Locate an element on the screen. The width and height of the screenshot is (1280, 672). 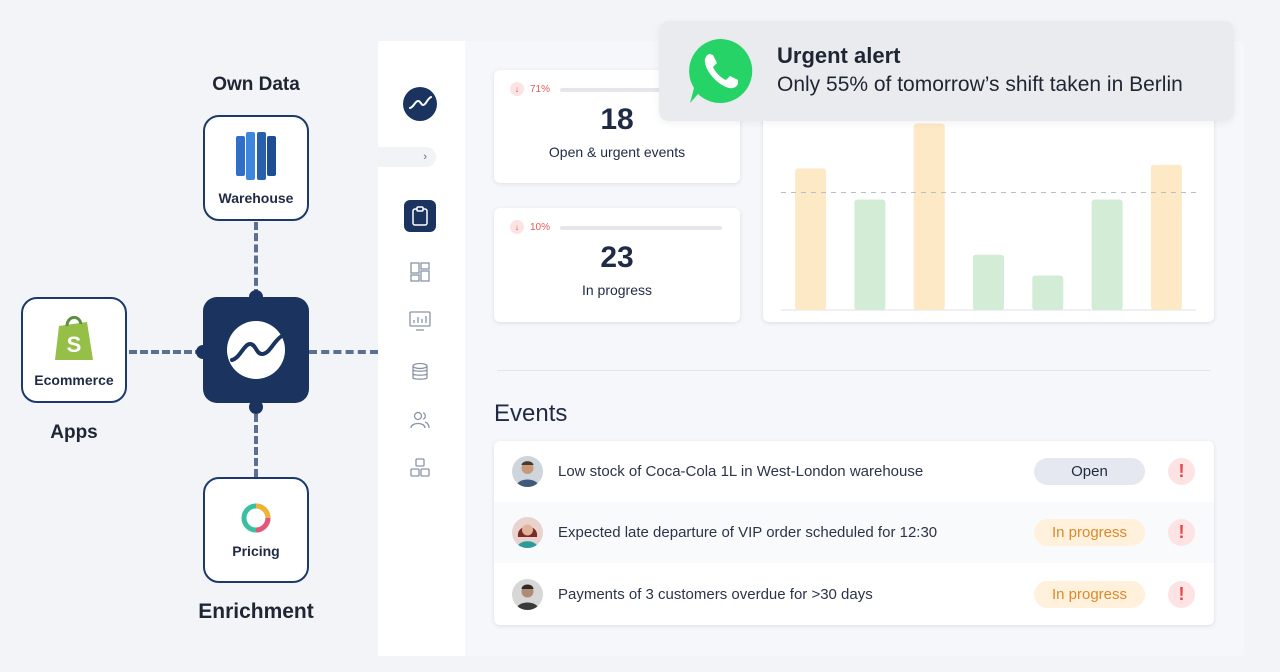
bar-chart is located at coordinates (988, 217).